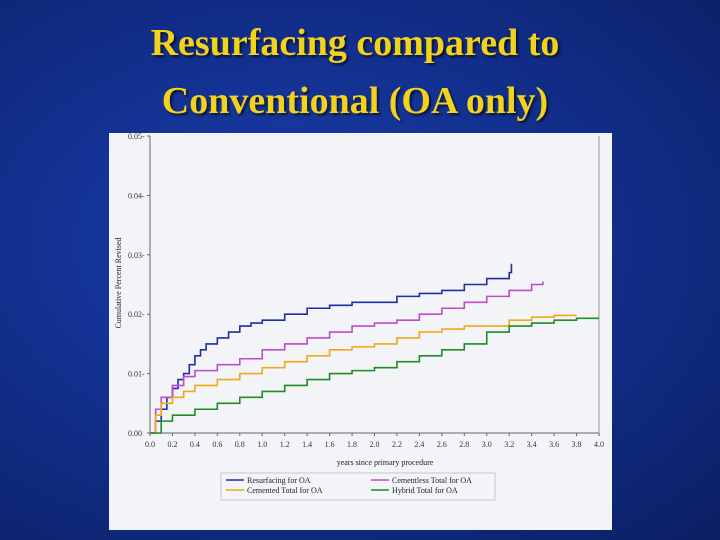 This screenshot has width=720, height=540. Describe the element at coordinates (425, 490) in the screenshot. I see `legend-label-hybrid-total-for-oa: Hybrid Total for OA` at that location.